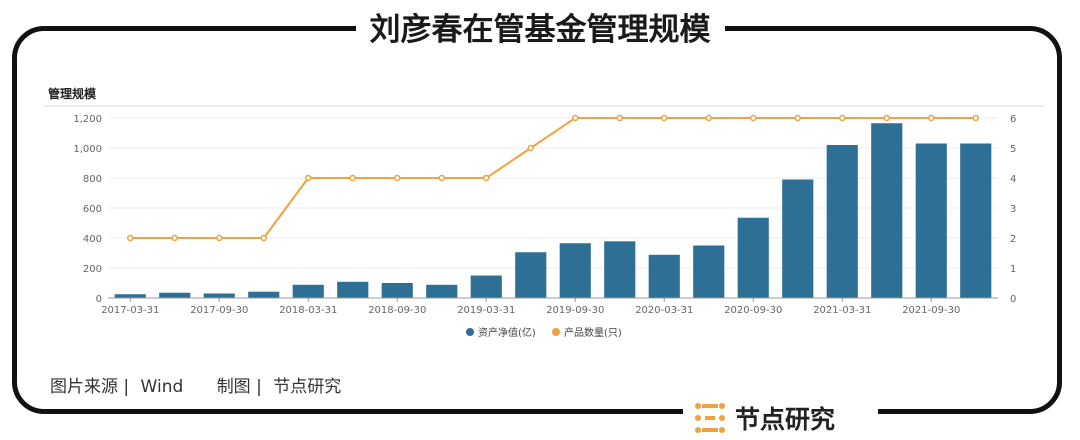  What do you see at coordinates (308, 310) in the screenshot?
I see `x-tick-label: 2018-03-31` at bounding box center [308, 310].